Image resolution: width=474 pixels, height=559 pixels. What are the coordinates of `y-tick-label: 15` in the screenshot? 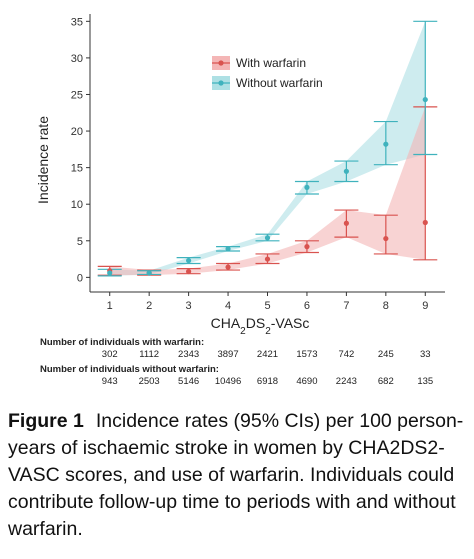 It's located at (77, 169).